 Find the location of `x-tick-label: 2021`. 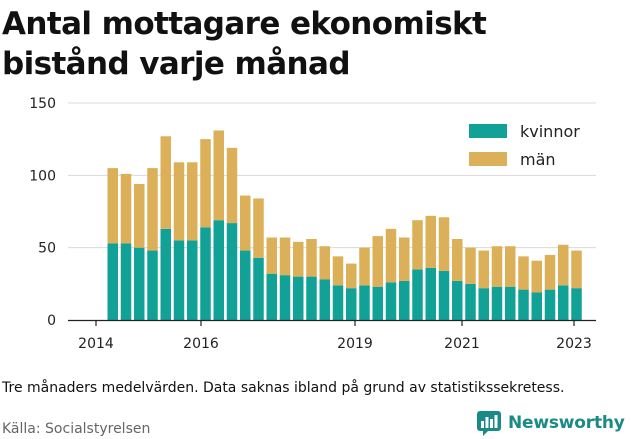

x-tick-label: 2021 is located at coordinates (462, 344).